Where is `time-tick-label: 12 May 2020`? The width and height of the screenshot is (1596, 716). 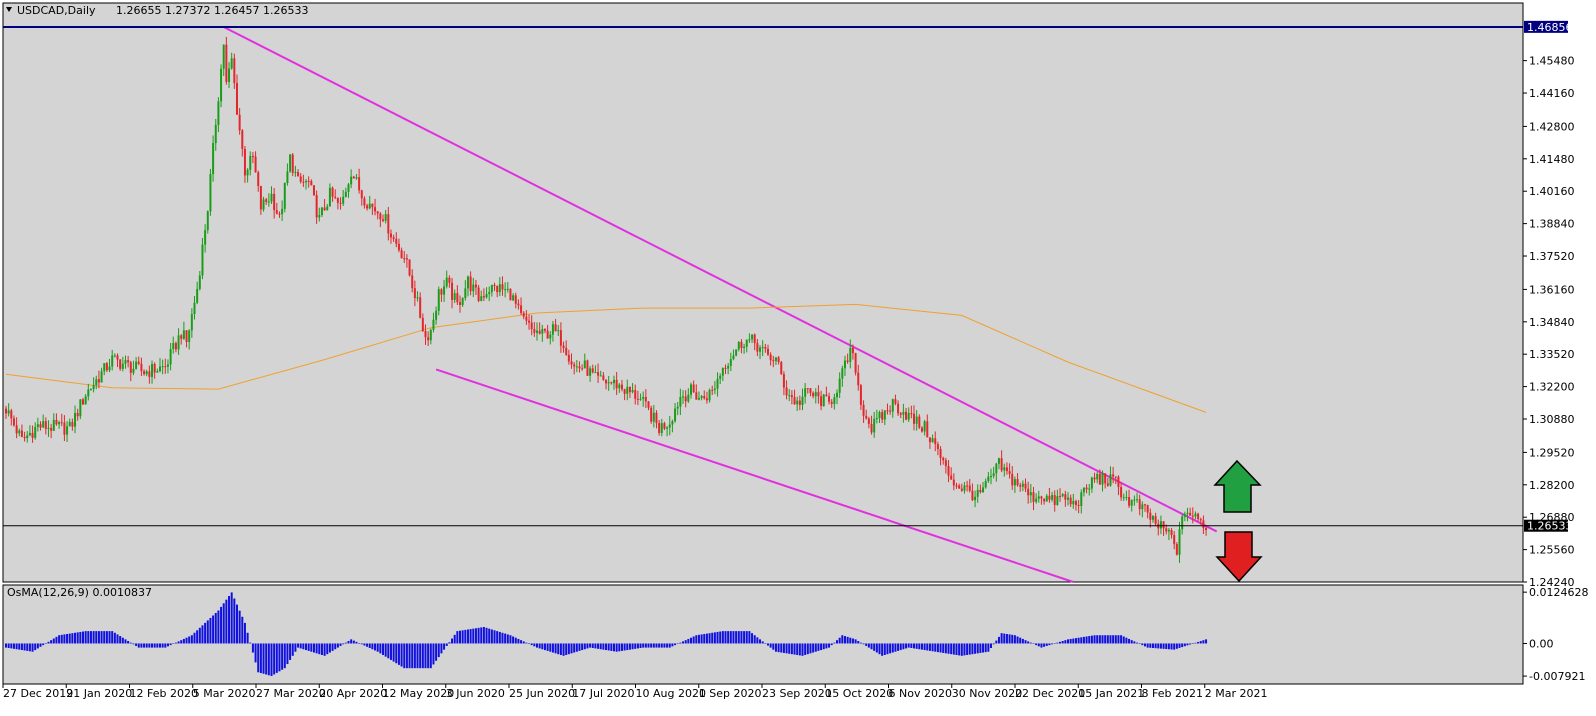
time-tick-label: 12 May 2020 is located at coordinates (419, 693).